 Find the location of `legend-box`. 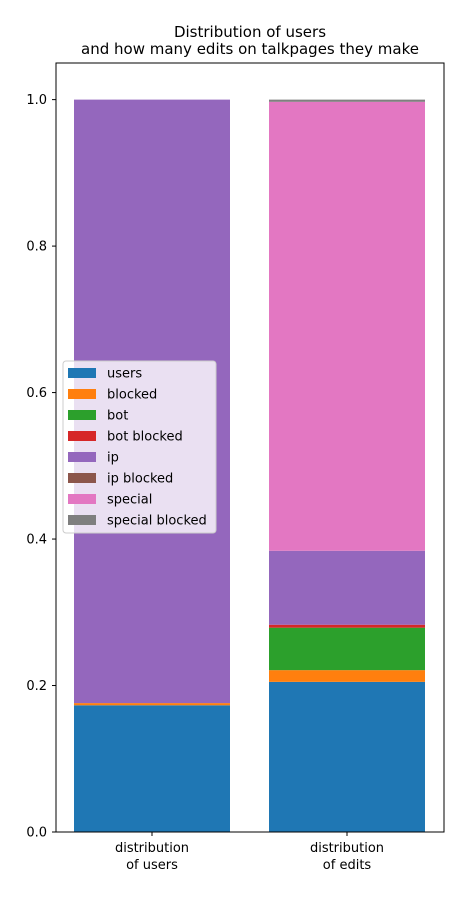

legend-box is located at coordinates (139, 447).